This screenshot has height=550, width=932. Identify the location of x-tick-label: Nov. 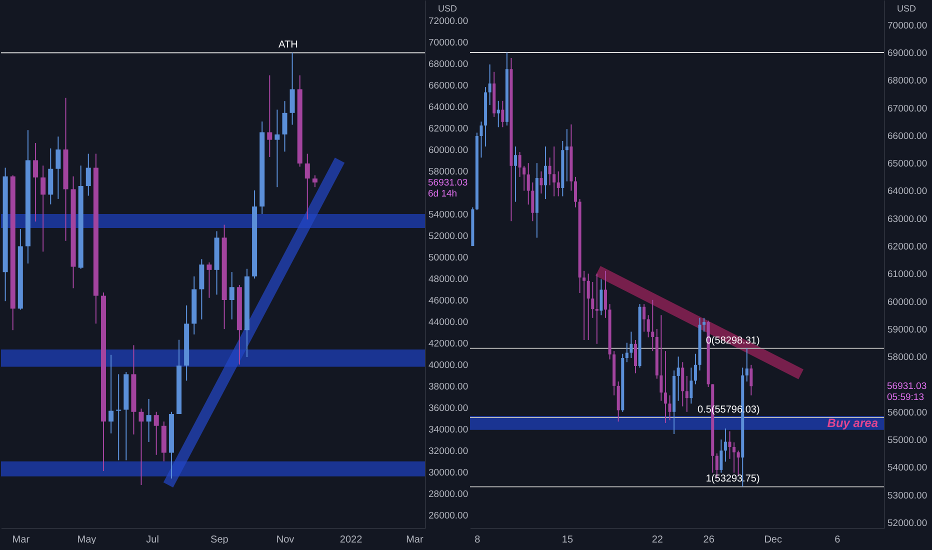
(285, 540).